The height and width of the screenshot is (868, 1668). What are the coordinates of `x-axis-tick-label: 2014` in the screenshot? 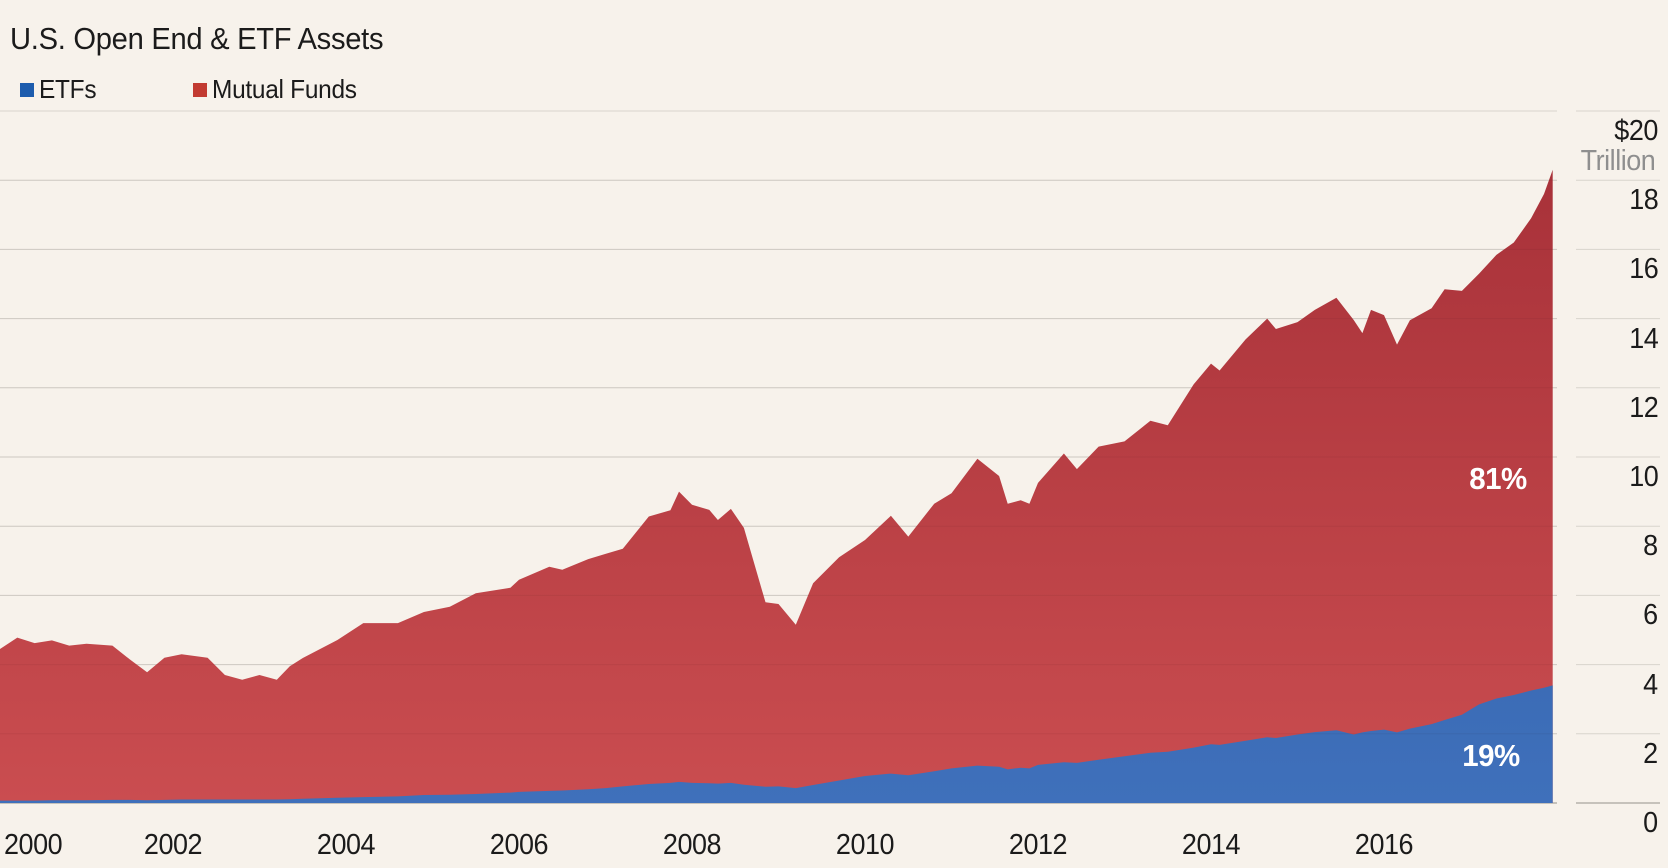 It's located at (1211, 845).